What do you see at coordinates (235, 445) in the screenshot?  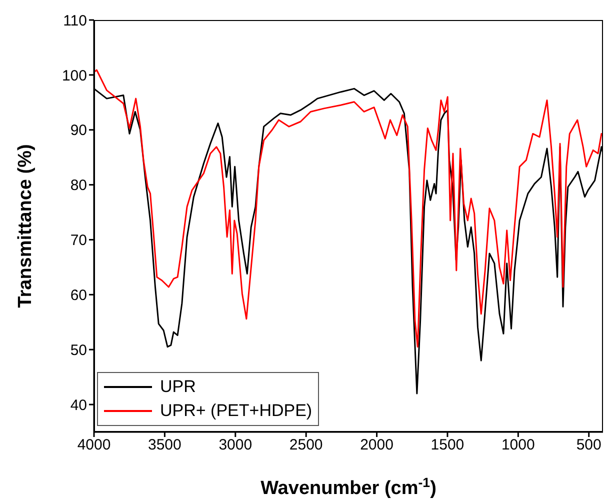 I see `x-tick-label: 3000` at bounding box center [235, 445].